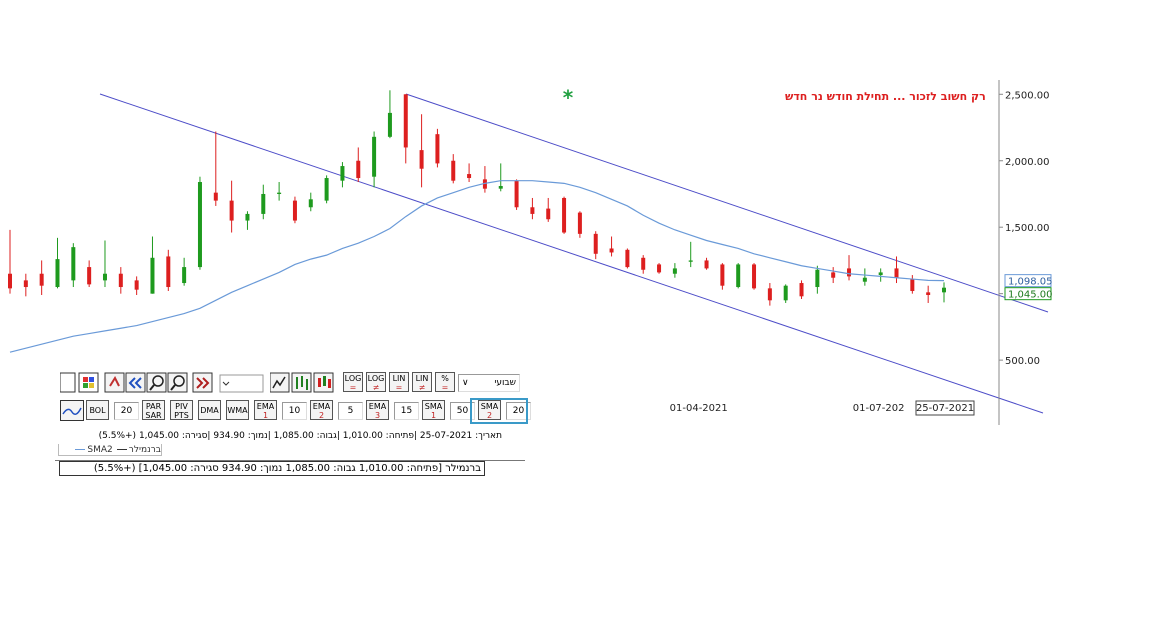 This screenshot has height=636, width=1152. I want to click on indicator-button: PAR SAR, so click(153, 410).